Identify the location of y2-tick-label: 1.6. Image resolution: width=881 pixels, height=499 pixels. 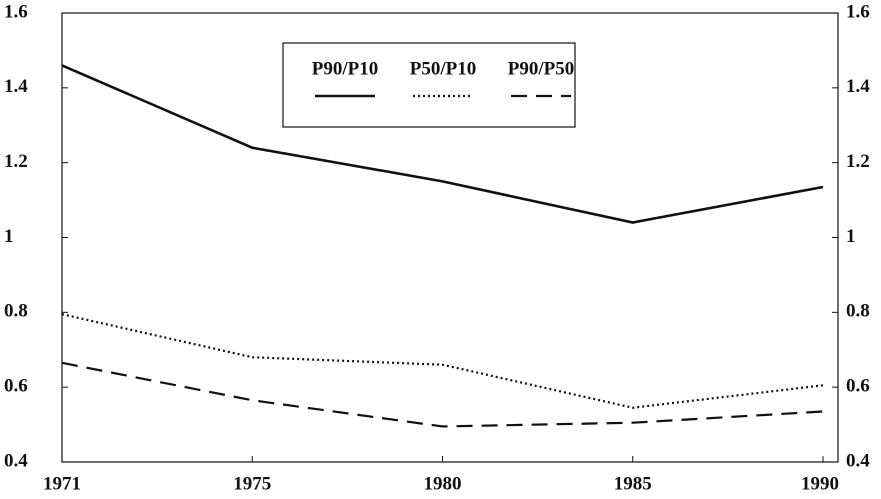
(858, 11).